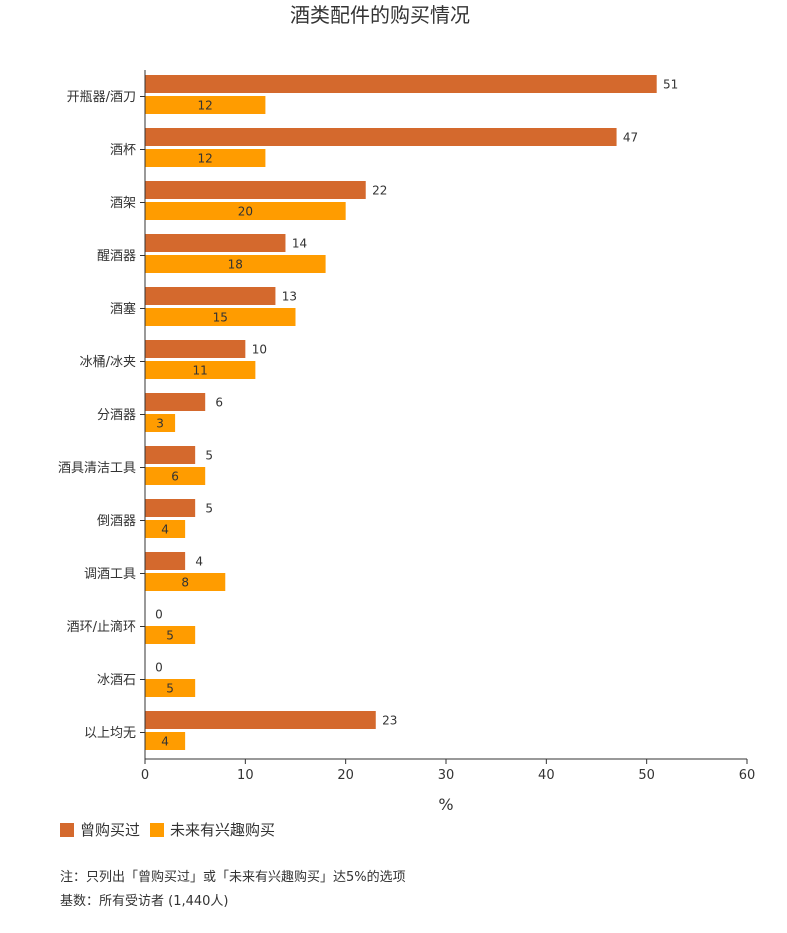  Describe the element at coordinates (747, 775) in the screenshot. I see `x-tick-label: 60` at that location.